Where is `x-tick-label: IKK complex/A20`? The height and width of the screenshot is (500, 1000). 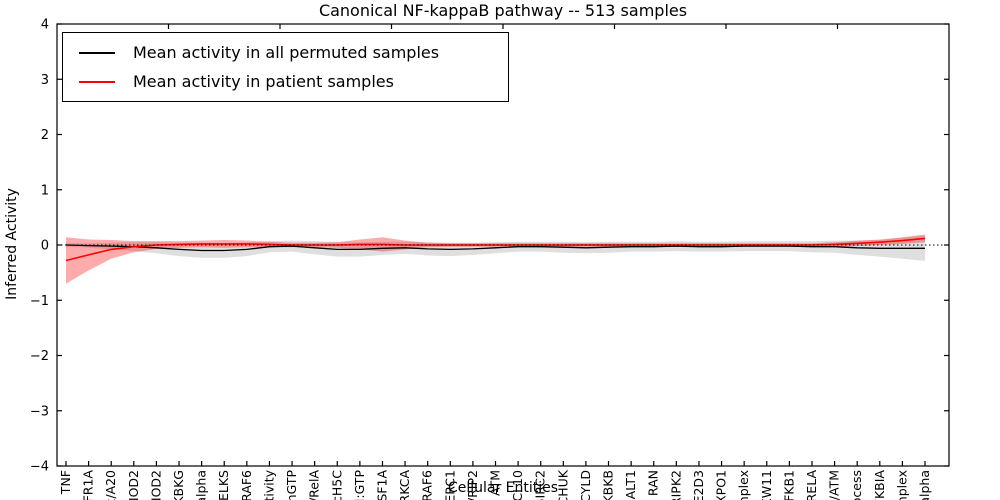 x-tick-label: IKK complex/A20 is located at coordinates (110, 485).